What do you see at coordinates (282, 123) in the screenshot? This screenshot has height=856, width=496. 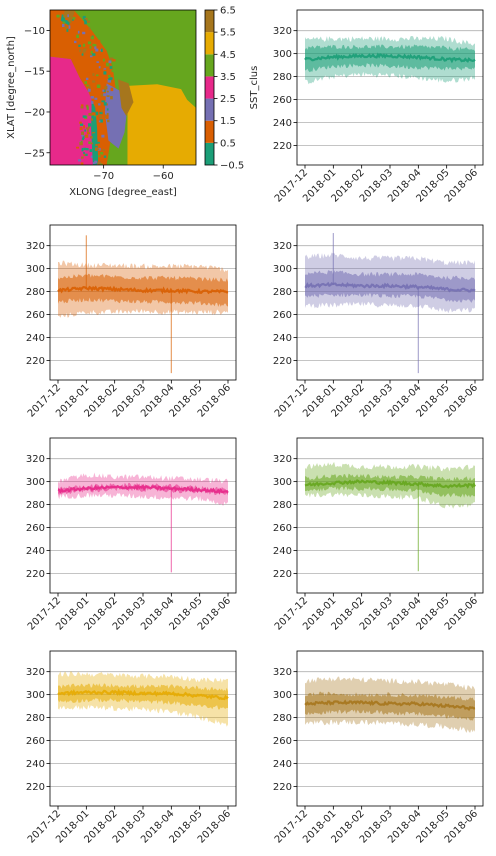 I see `ytick-label: 240` at bounding box center [282, 123].